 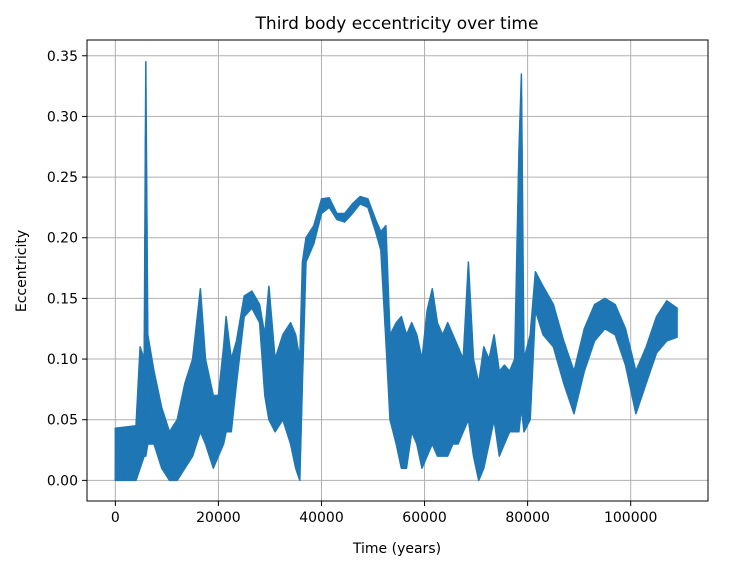 What do you see at coordinates (396, 549) in the screenshot?
I see `x-axis-label: Time (years)` at bounding box center [396, 549].